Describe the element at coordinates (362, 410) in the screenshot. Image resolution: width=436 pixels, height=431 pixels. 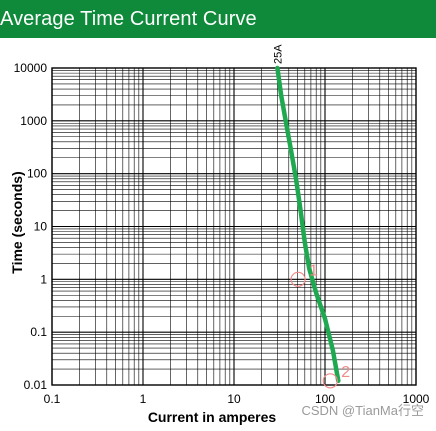
I see `watermark-text: CSDN @TianMa行空` at that location.